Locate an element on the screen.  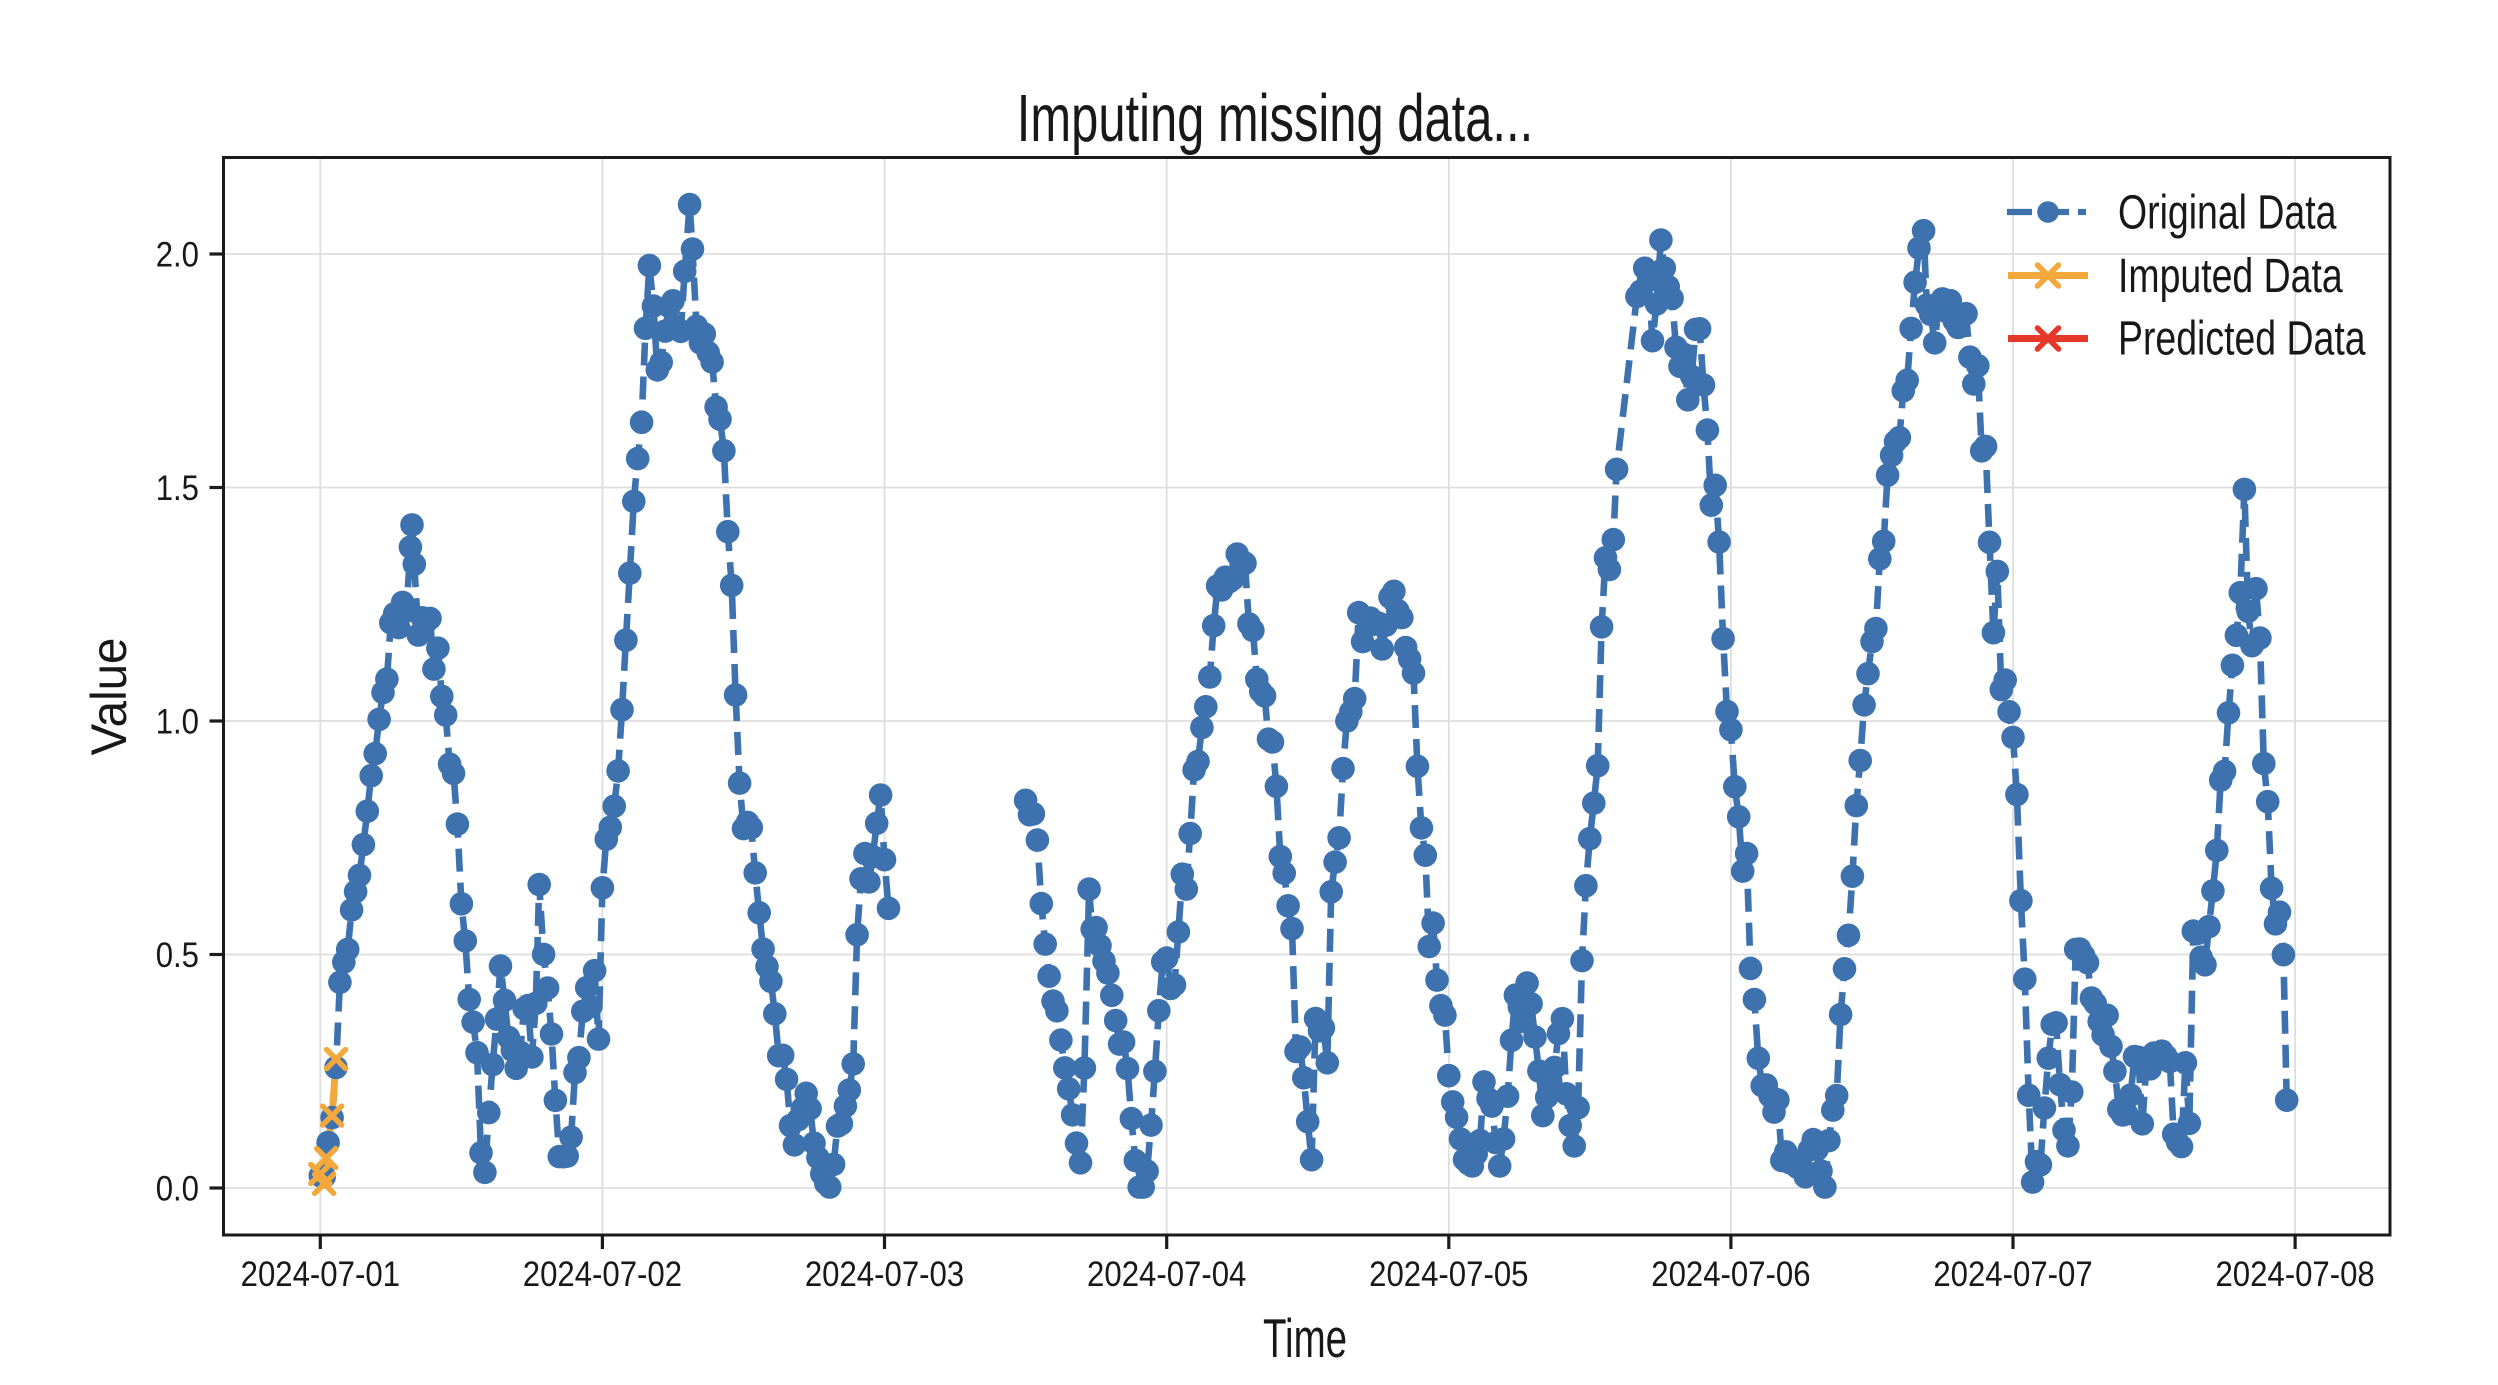
svg-text: Original Data is located at coordinates (2227, 213).